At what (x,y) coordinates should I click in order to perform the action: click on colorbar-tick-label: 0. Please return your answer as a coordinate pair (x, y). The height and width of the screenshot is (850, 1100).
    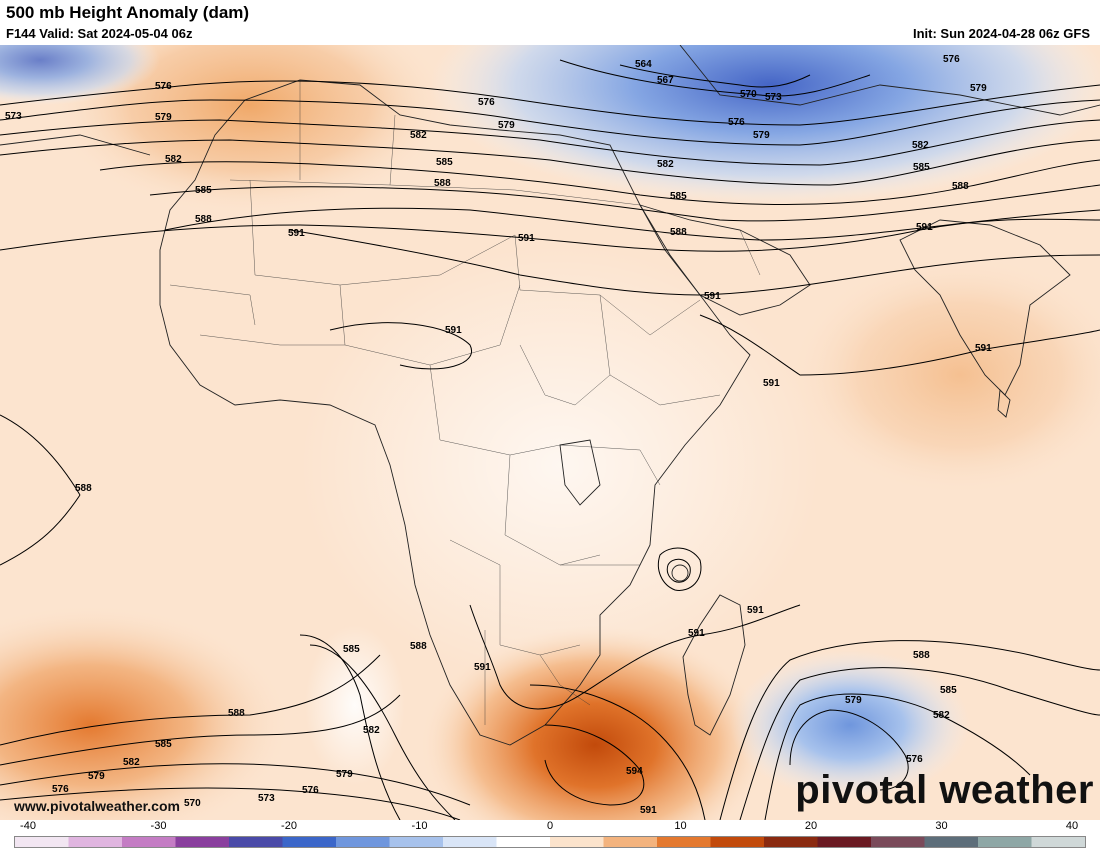
    Looking at the image, I should click on (550, 826).